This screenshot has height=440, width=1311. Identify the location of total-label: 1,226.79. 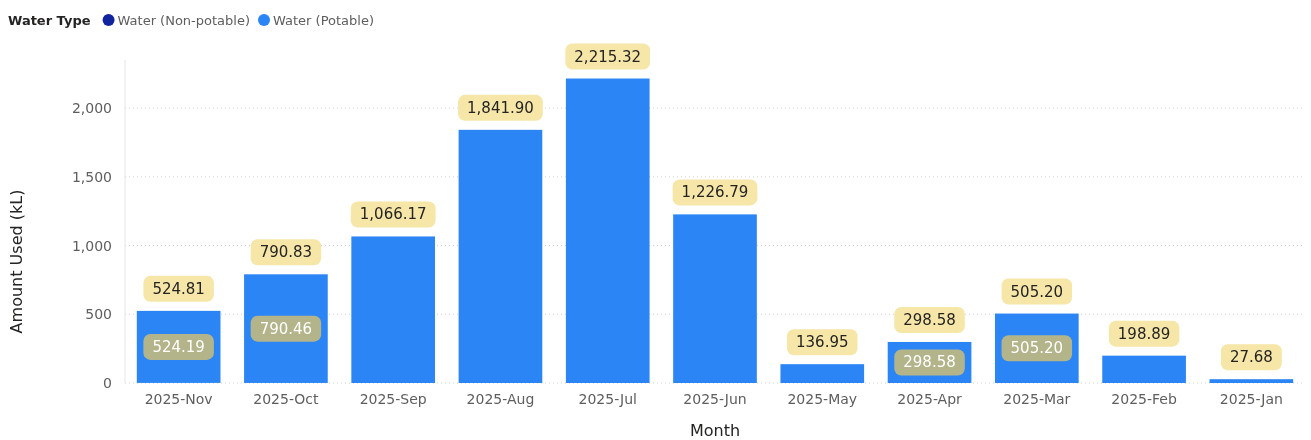
(715, 192).